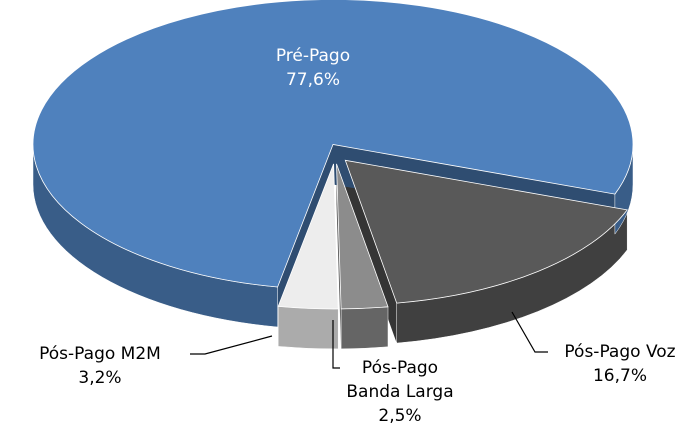 The height and width of the screenshot is (444, 696). What do you see at coordinates (400, 416) in the screenshot?
I see `value-label: 2,5%` at bounding box center [400, 416].